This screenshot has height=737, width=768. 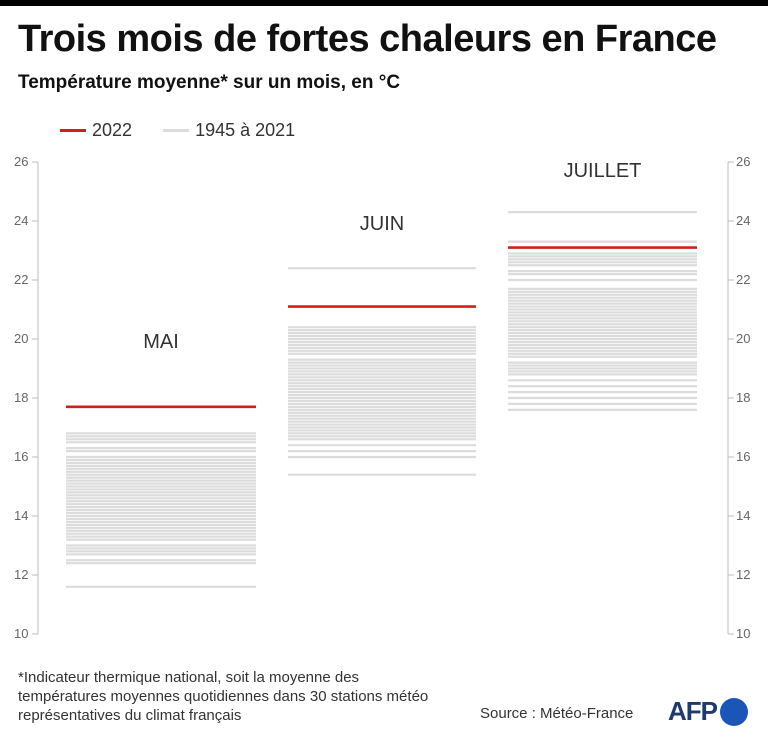 I want to click on y-tick-label-left: 20, so click(x=21, y=338).